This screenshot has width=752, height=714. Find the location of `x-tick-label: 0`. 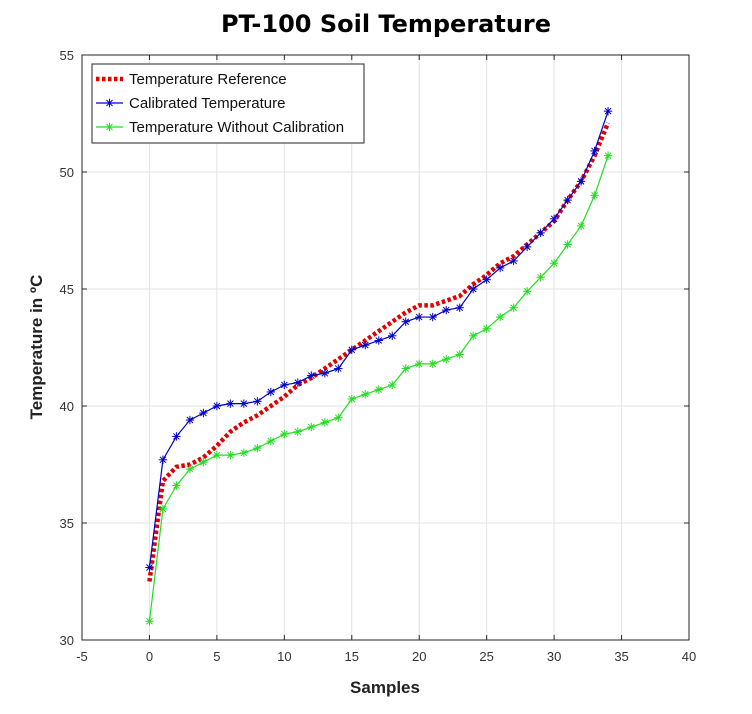

x-tick-label: 0 is located at coordinates (149, 656).